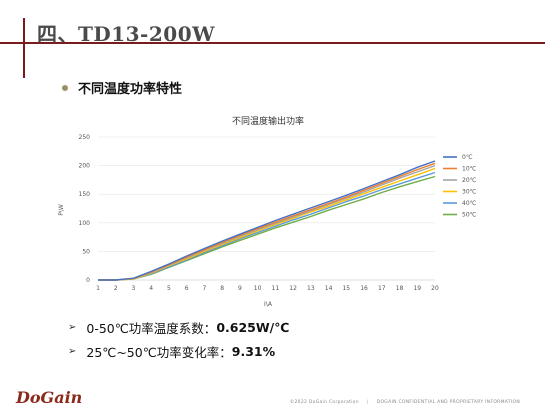 This screenshot has height=420, width=560. What do you see at coordinates (85, 223) in the screenshot?
I see `y-tick-label: 100` at bounding box center [85, 223].